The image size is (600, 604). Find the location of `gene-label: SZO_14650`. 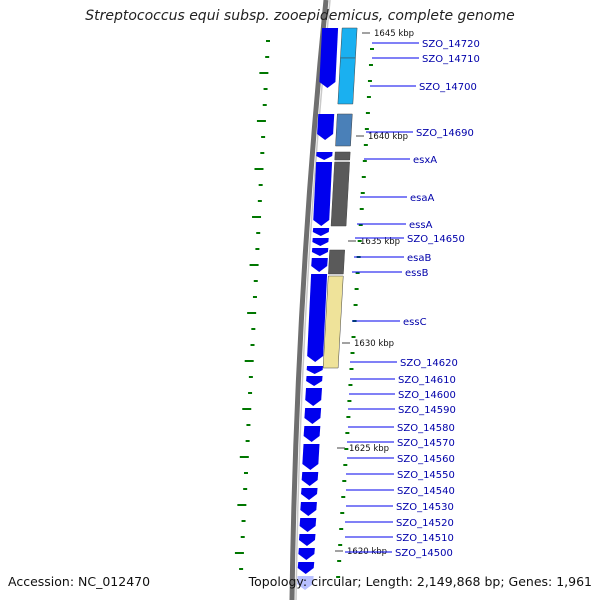

gene-label: SZO_14650 is located at coordinates (436, 239).